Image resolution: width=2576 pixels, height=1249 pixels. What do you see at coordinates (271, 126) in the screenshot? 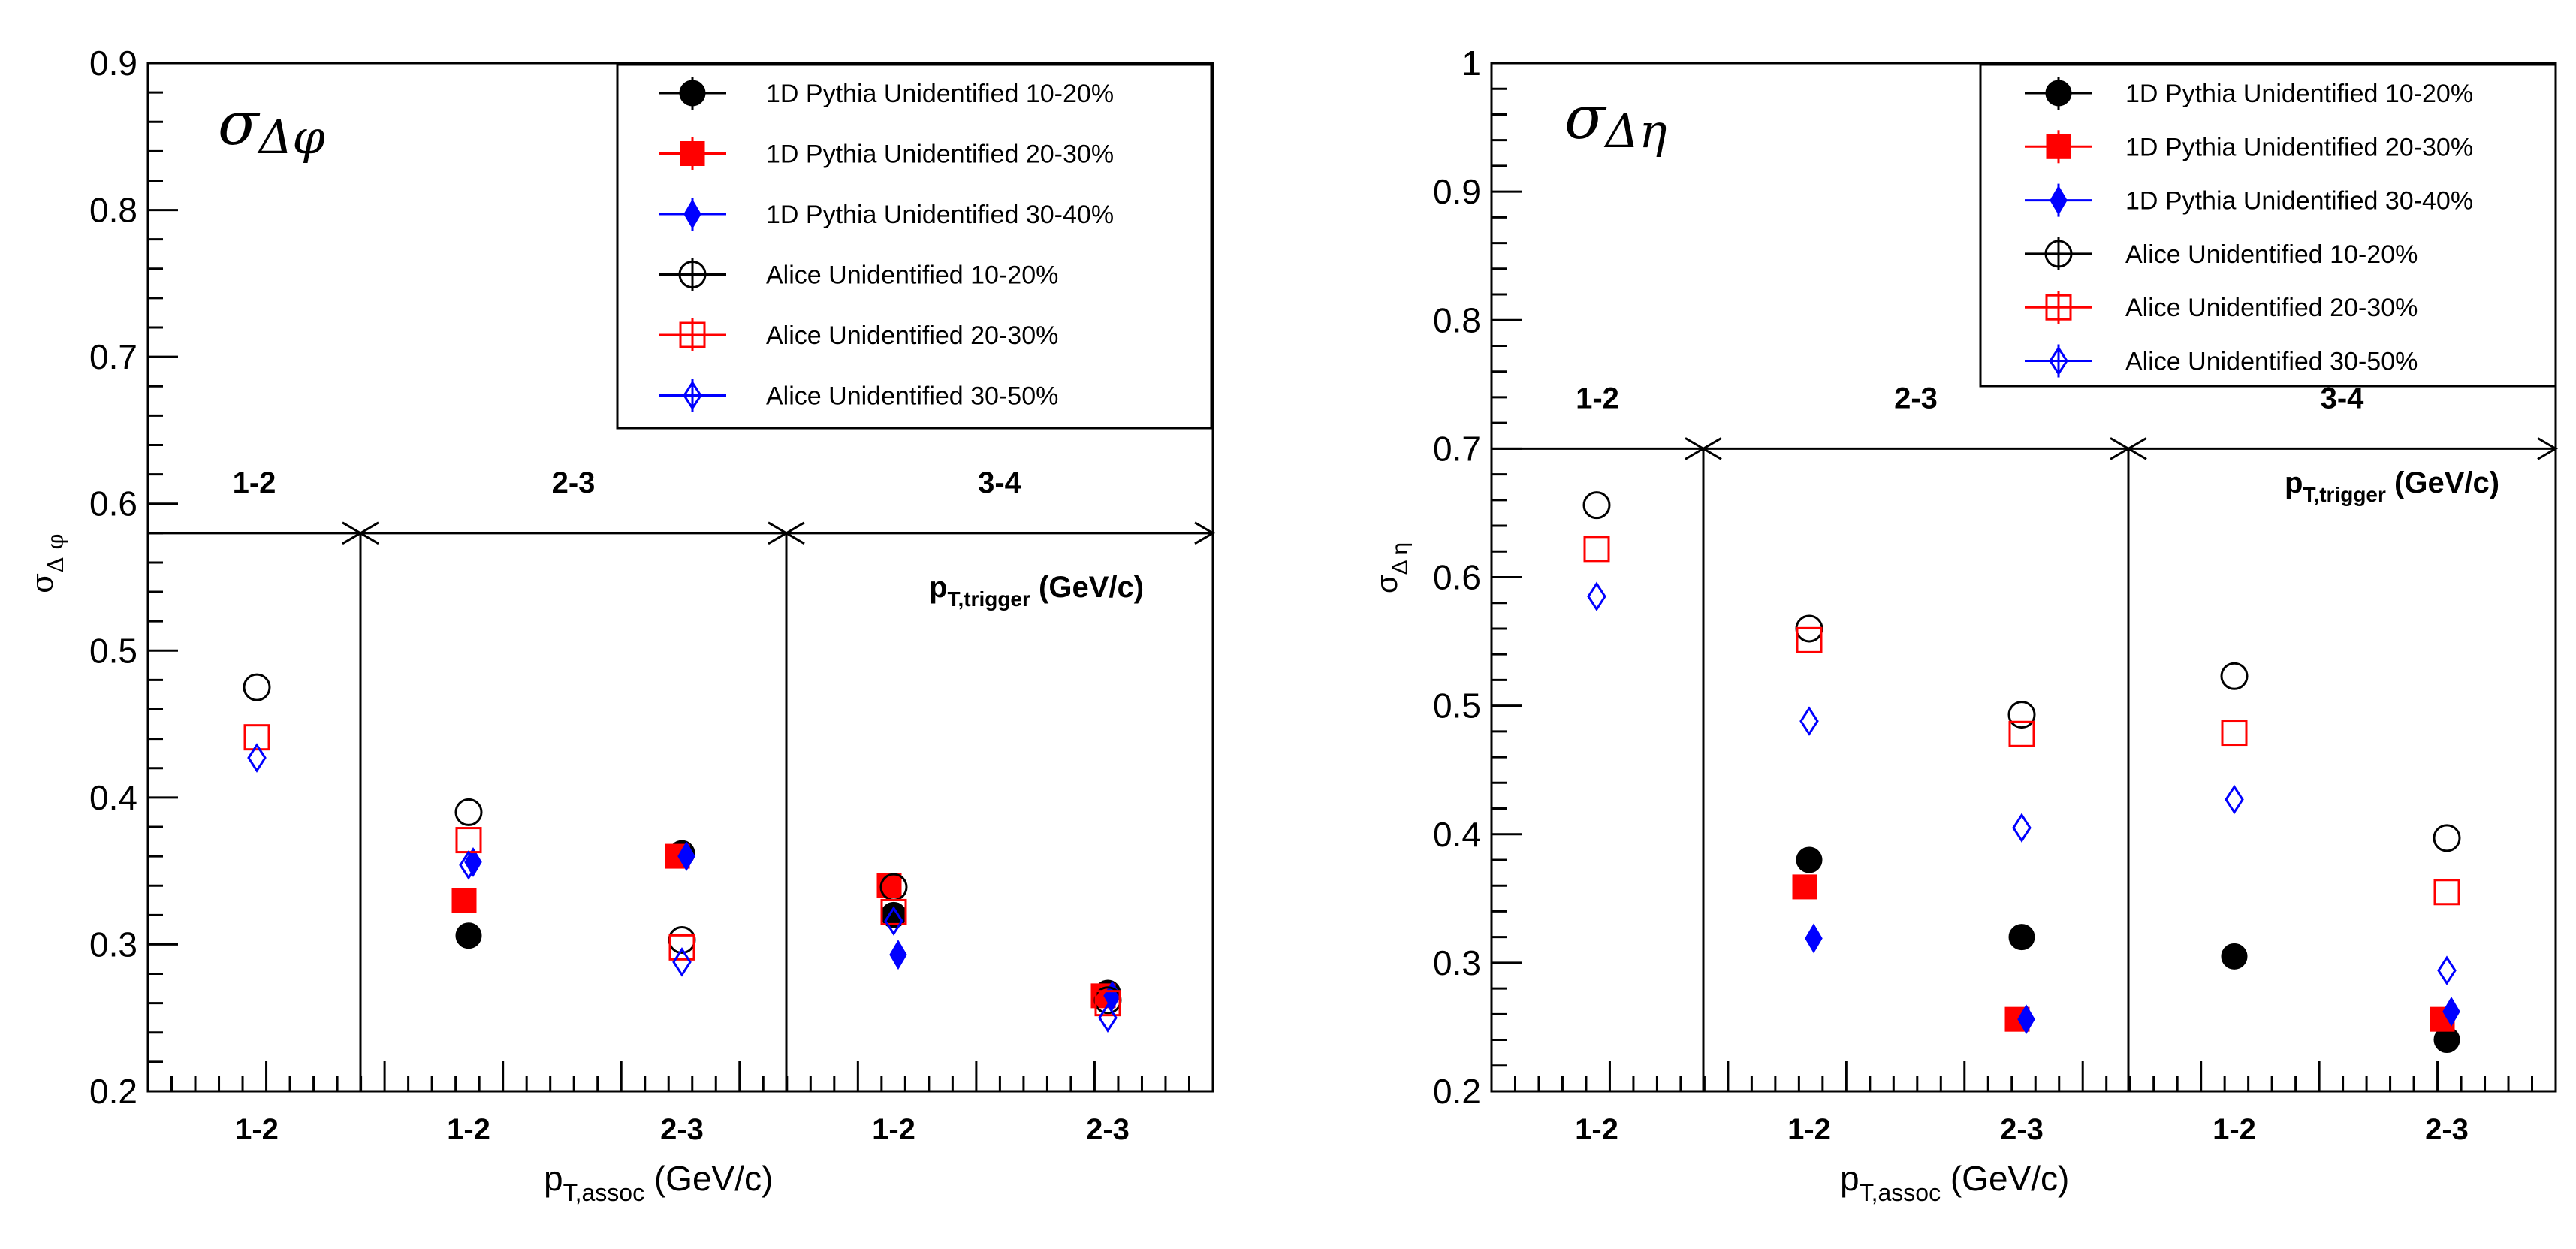
I see `panel-title: σΔφ` at bounding box center [271, 126].